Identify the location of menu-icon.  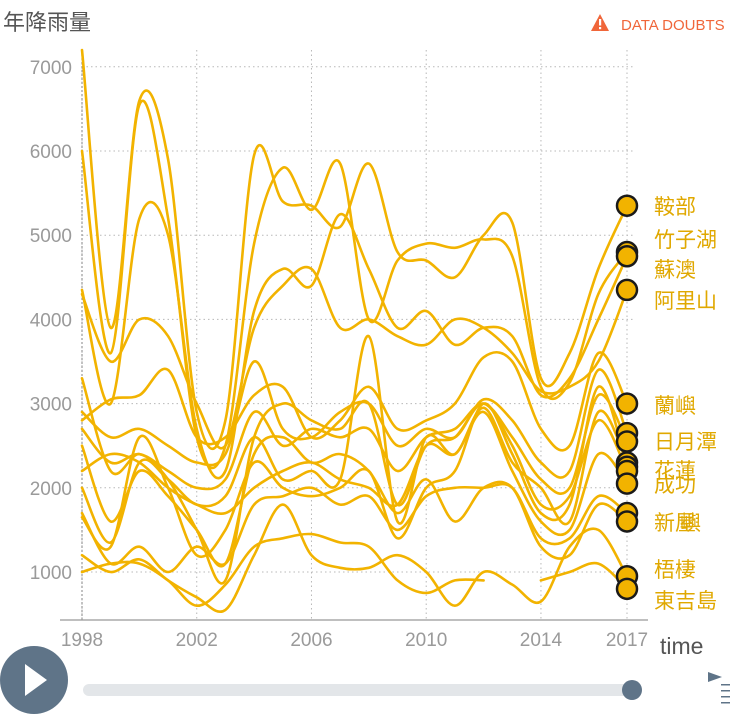
(719, 688).